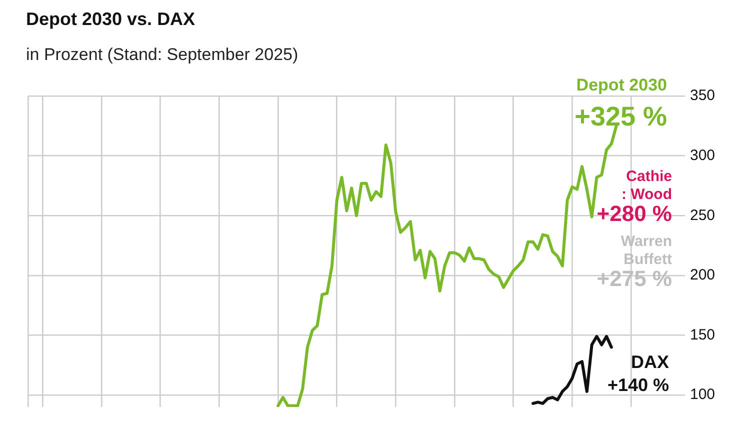 This screenshot has width=750, height=421. I want to click on y-tick-label: 350, so click(703, 95).